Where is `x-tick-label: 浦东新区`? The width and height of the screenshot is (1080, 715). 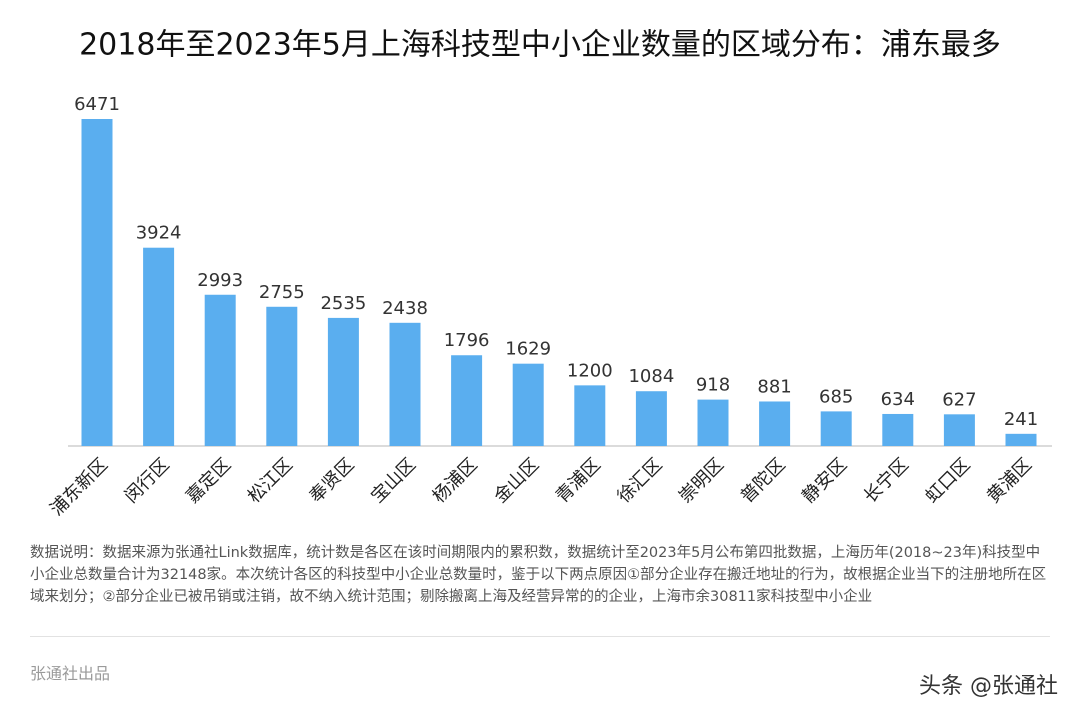
x-tick-label: 浦东新区 is located at coordinates (79, 487).